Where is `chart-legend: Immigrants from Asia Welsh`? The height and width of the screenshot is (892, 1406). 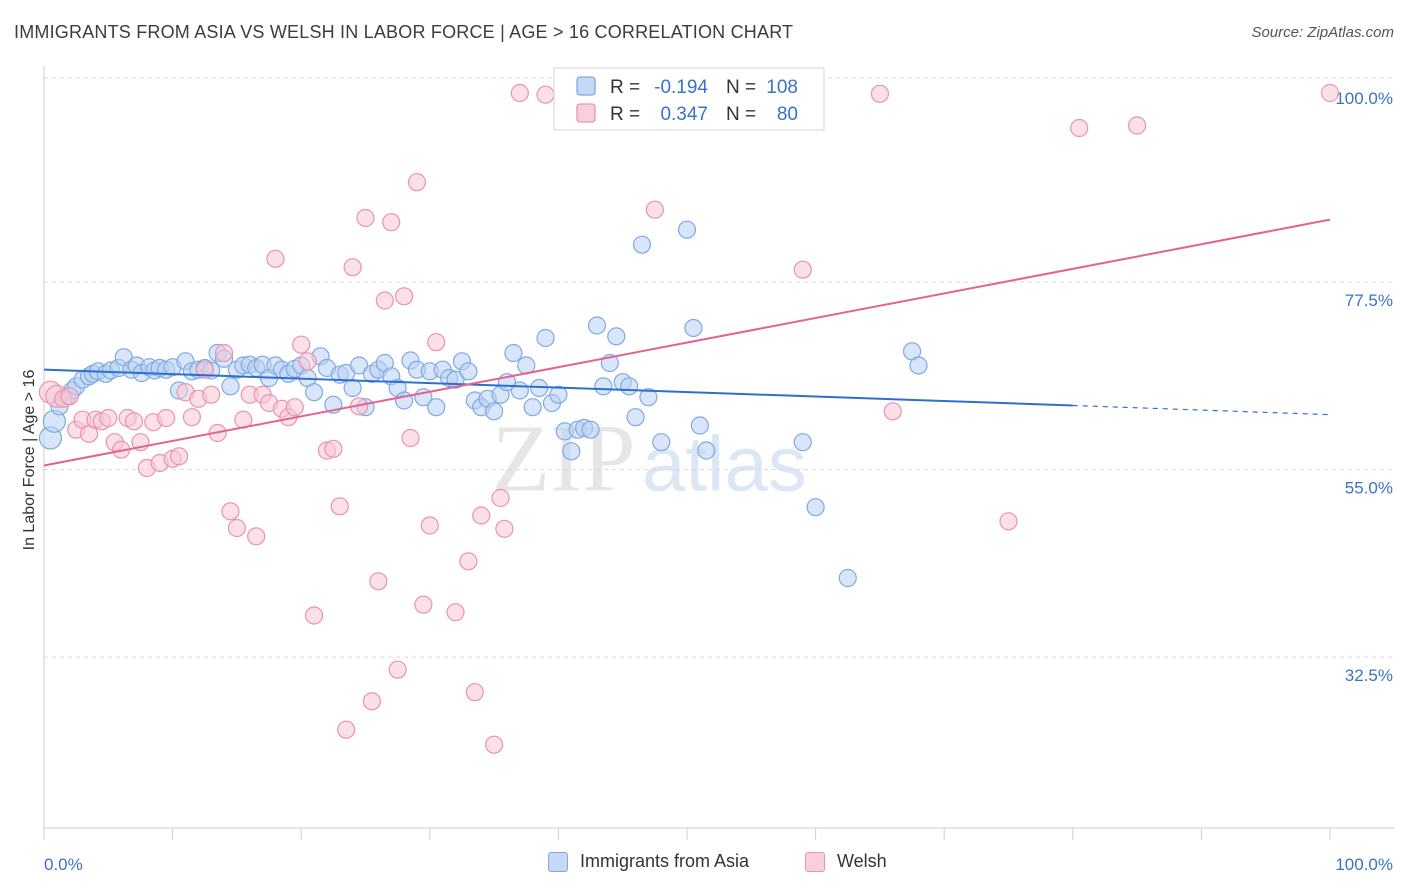
chart-legend: Immigrants from Asia Welsh is located at coordinates (703, 865).